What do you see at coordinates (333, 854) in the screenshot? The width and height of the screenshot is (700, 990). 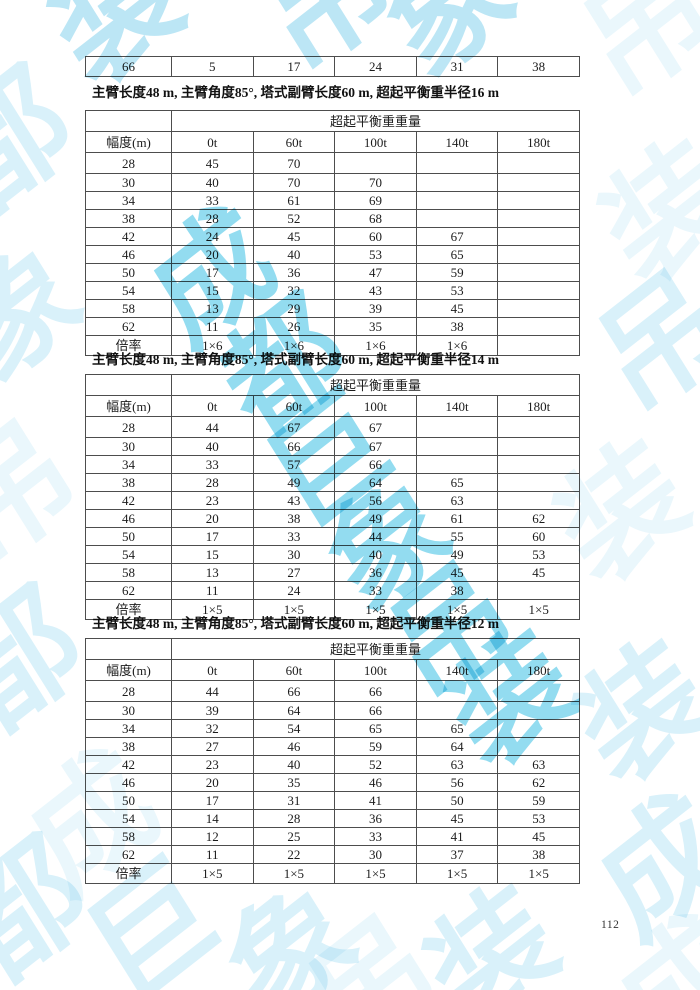 I see `table-row: 62 11 22 30 37 38` at bounding box center [333, 854].